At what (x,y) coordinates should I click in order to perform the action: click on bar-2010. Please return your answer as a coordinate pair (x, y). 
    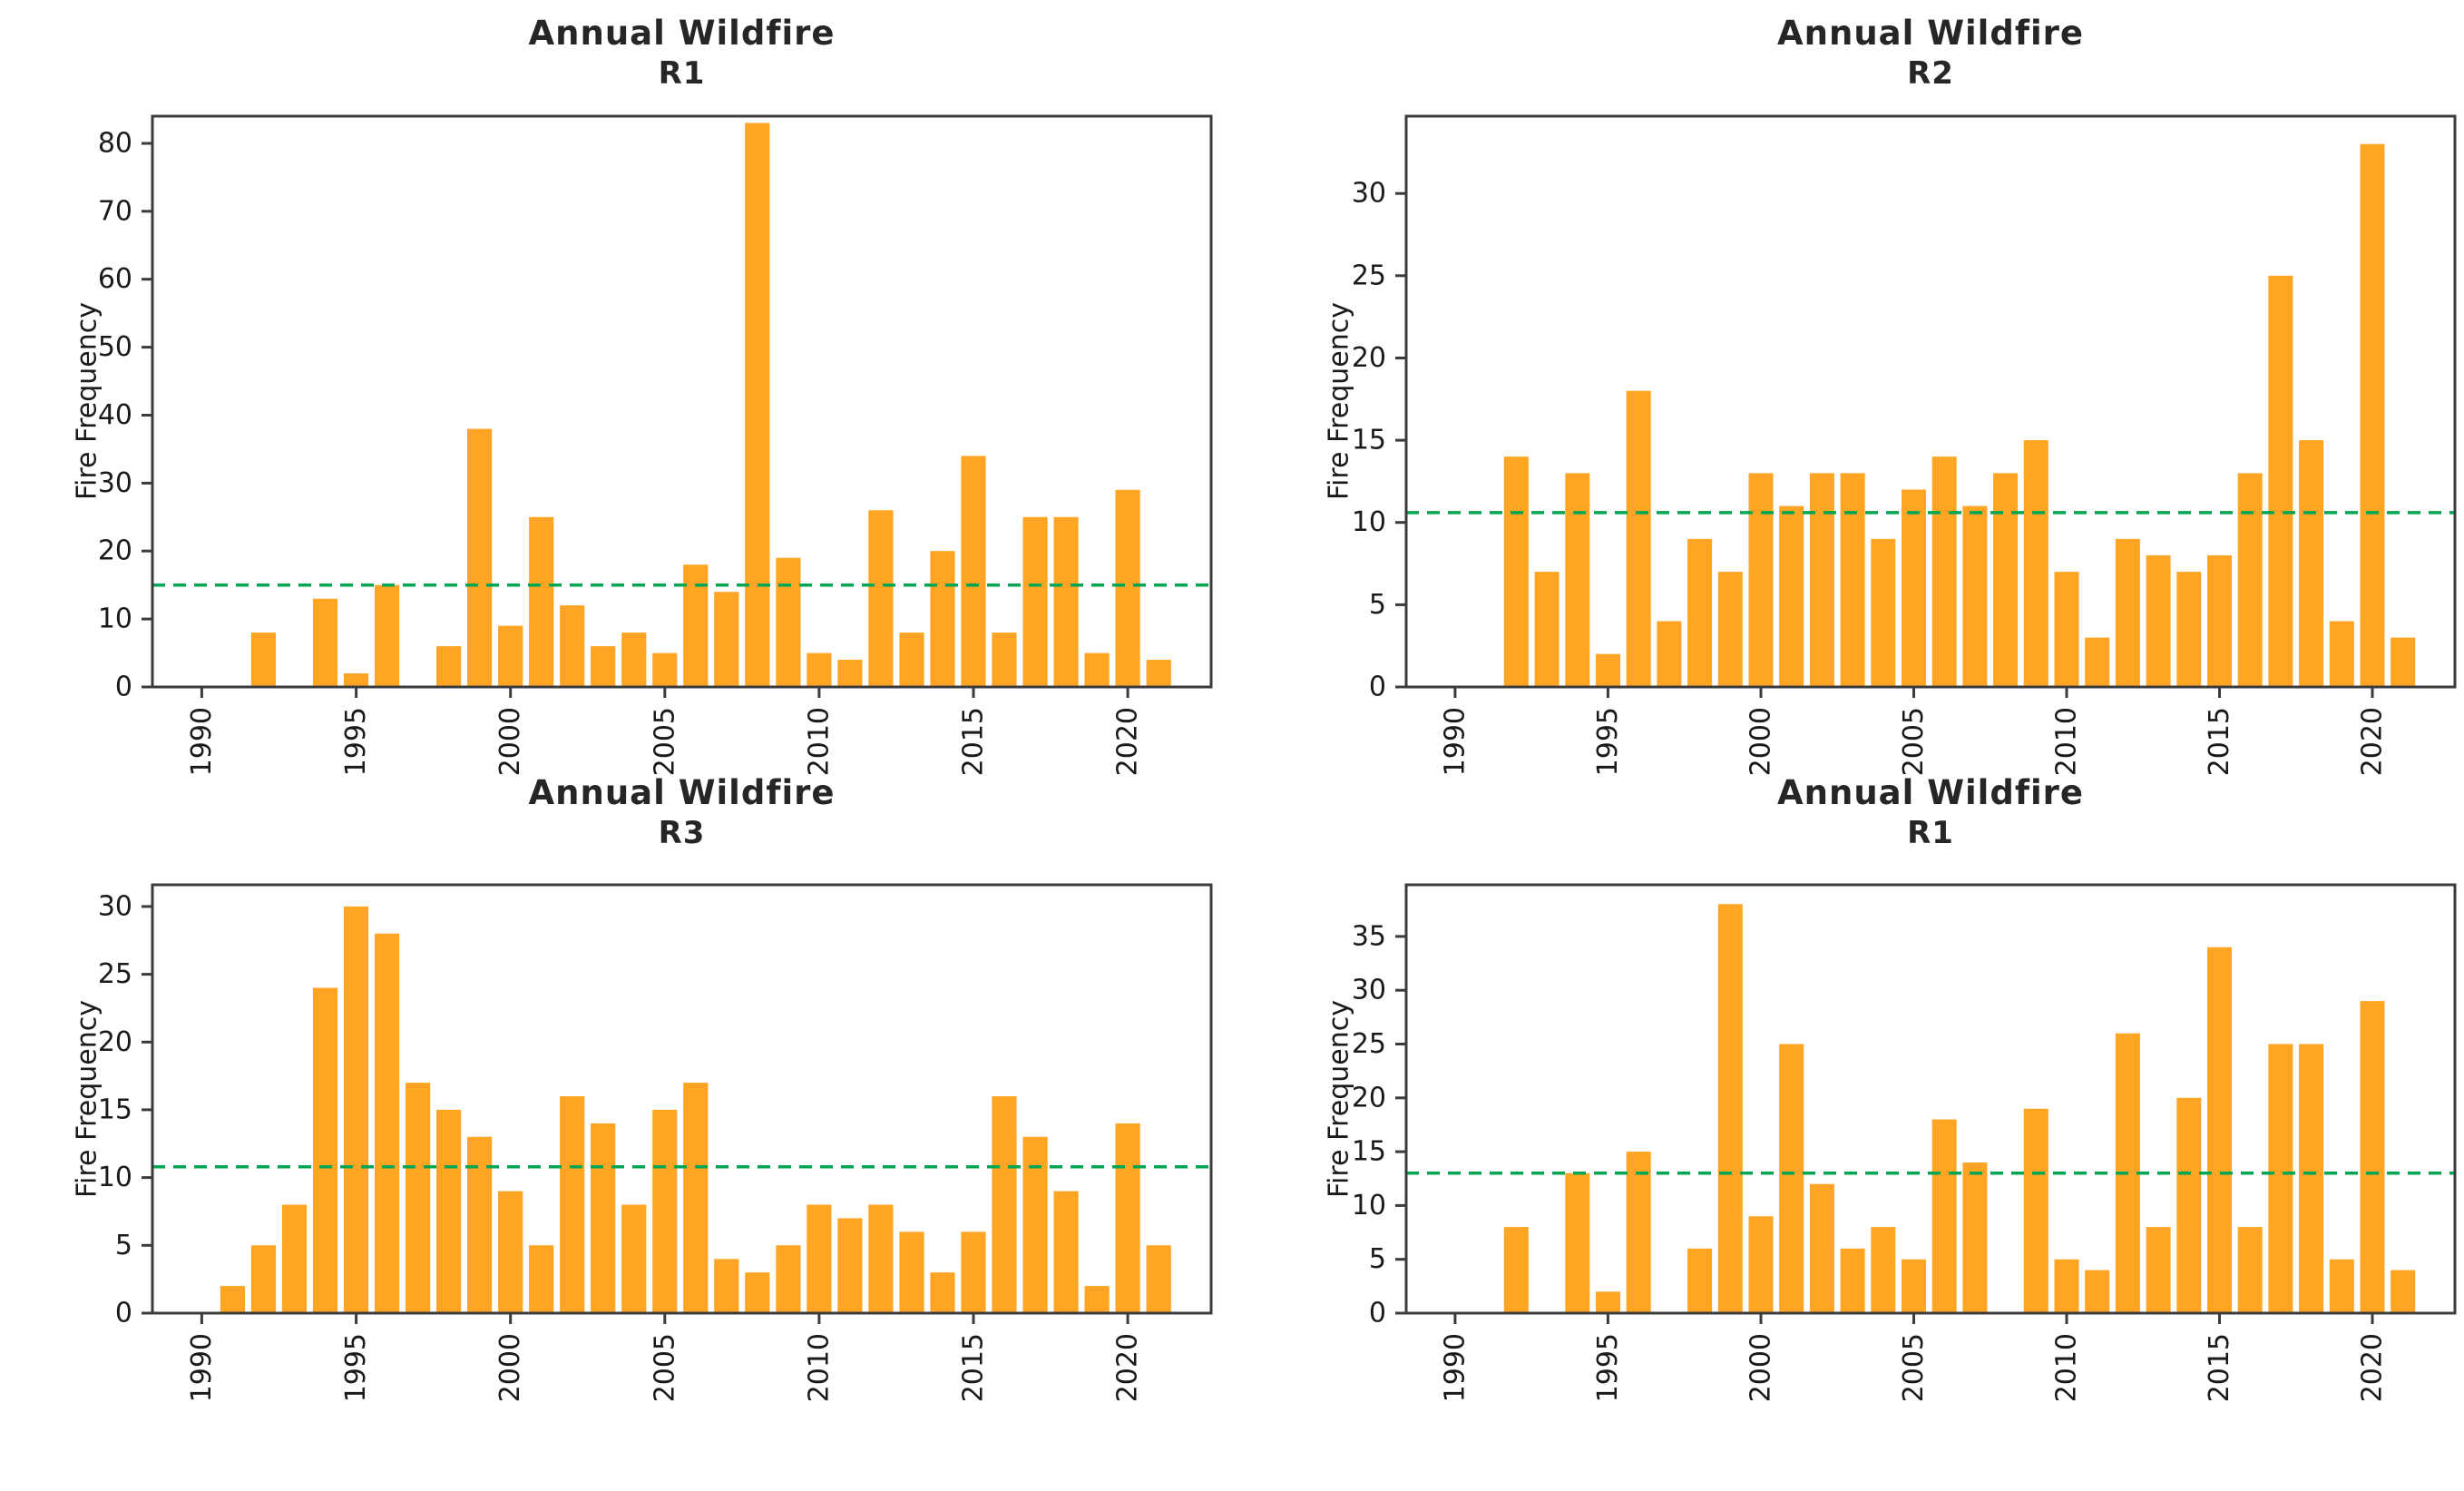
    Looking at the image, I should click on (819, 670).